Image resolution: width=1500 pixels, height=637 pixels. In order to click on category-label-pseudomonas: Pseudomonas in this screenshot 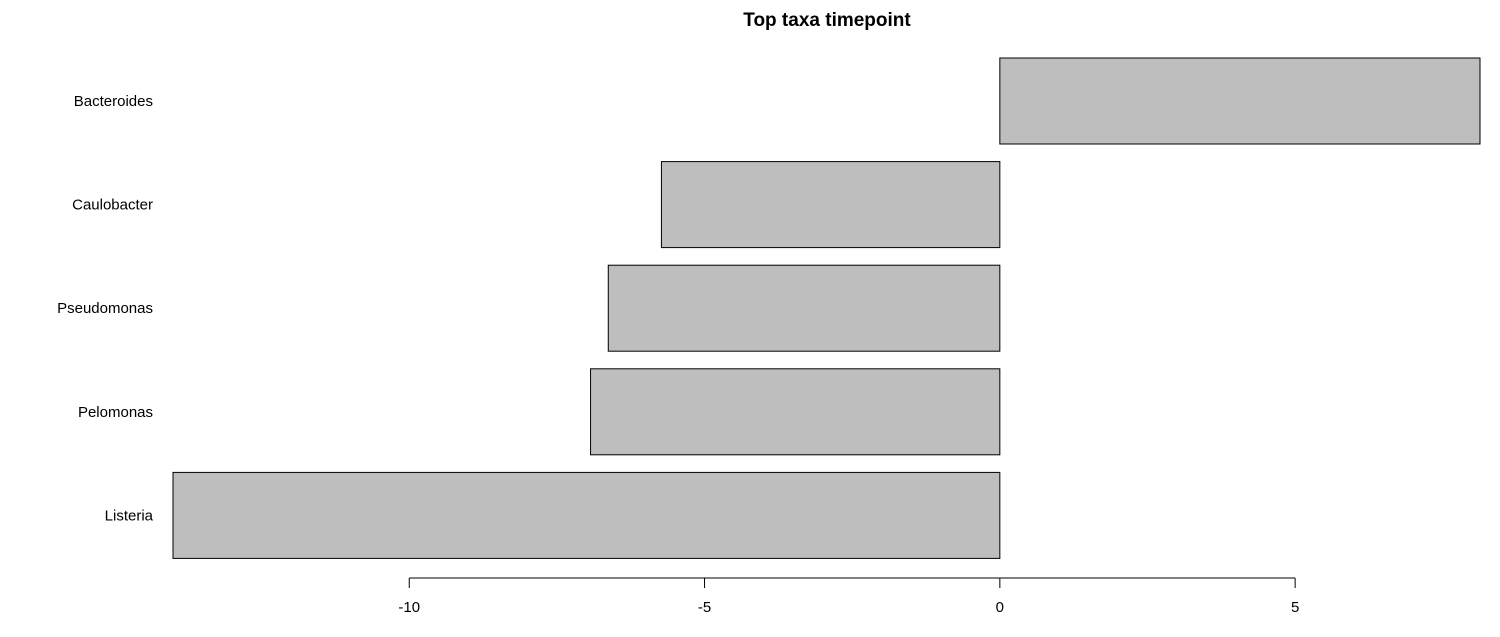, I will do `click(105, 308)`.